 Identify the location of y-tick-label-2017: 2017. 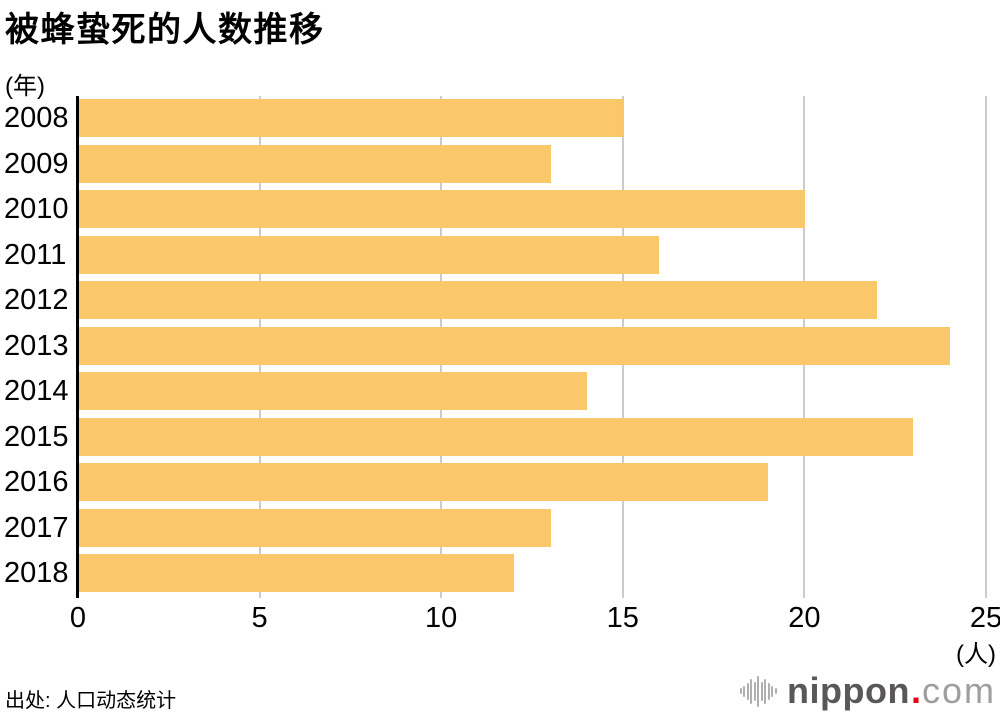
(36, 527).